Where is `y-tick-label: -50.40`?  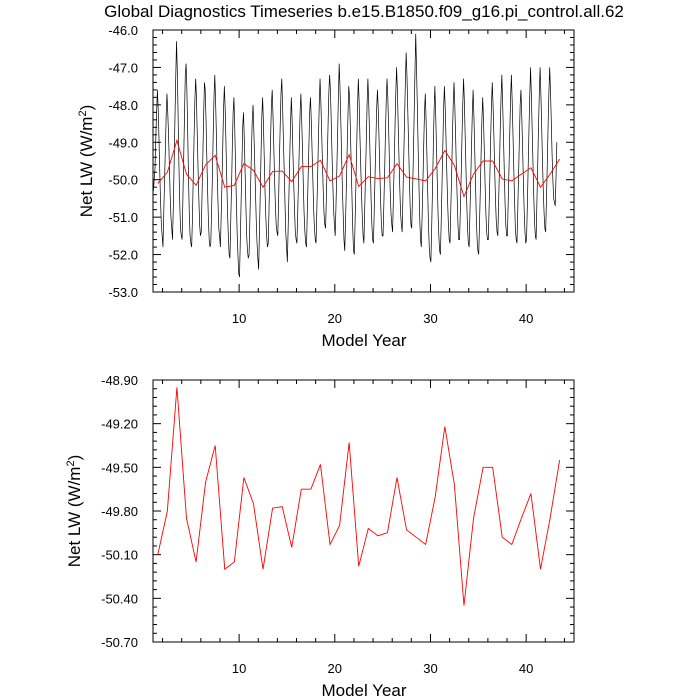
y-tick-label: -50.40 is located at coordinates (119, 598).